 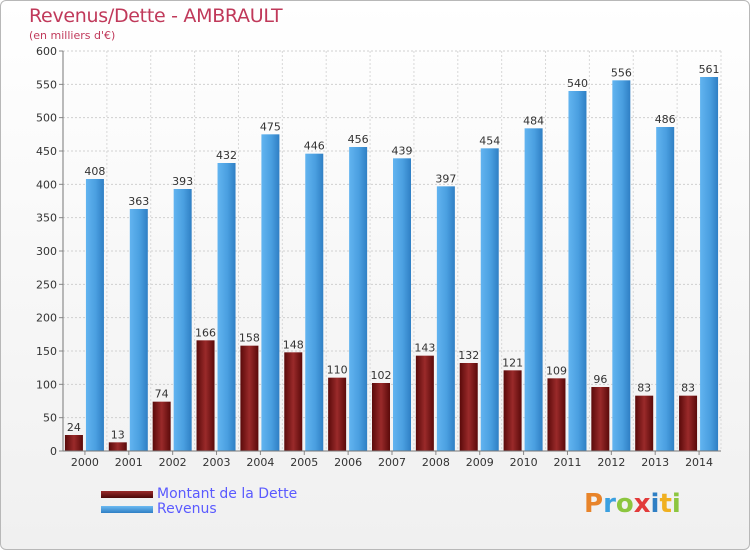 What do you see at coordinates (46, 218) in the screenshot?
I see `y-tick-label: 350` at bounding box center [46, 218].